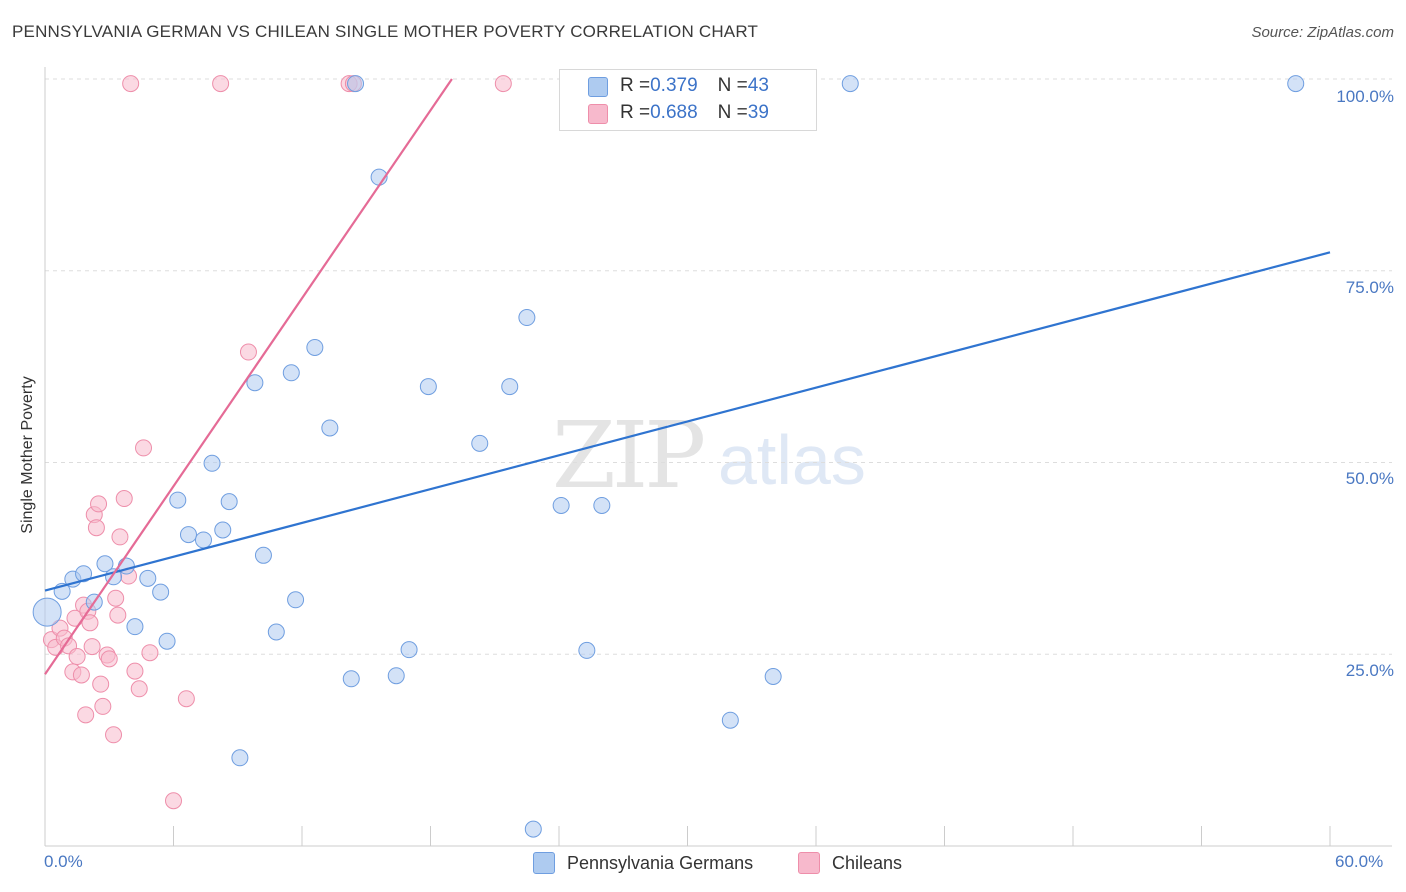 This screenshot has height=892, width=1406. I want to click on x-tick-max: 60.0%, so click(1359, 861).